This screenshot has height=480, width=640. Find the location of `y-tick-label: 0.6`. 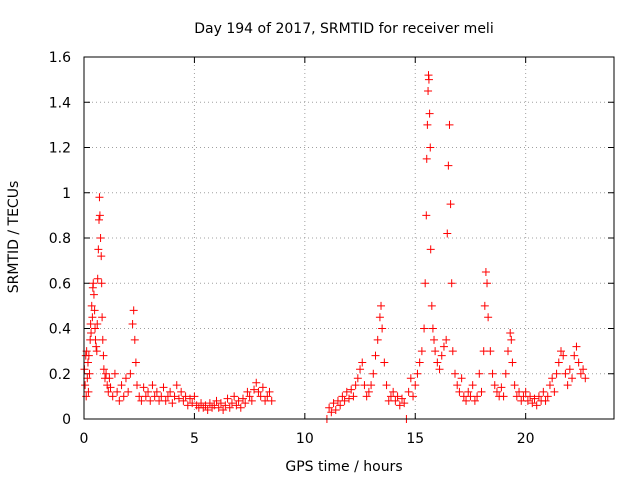

y-tick-label: 0.6 is located at coordinates (60, 284).